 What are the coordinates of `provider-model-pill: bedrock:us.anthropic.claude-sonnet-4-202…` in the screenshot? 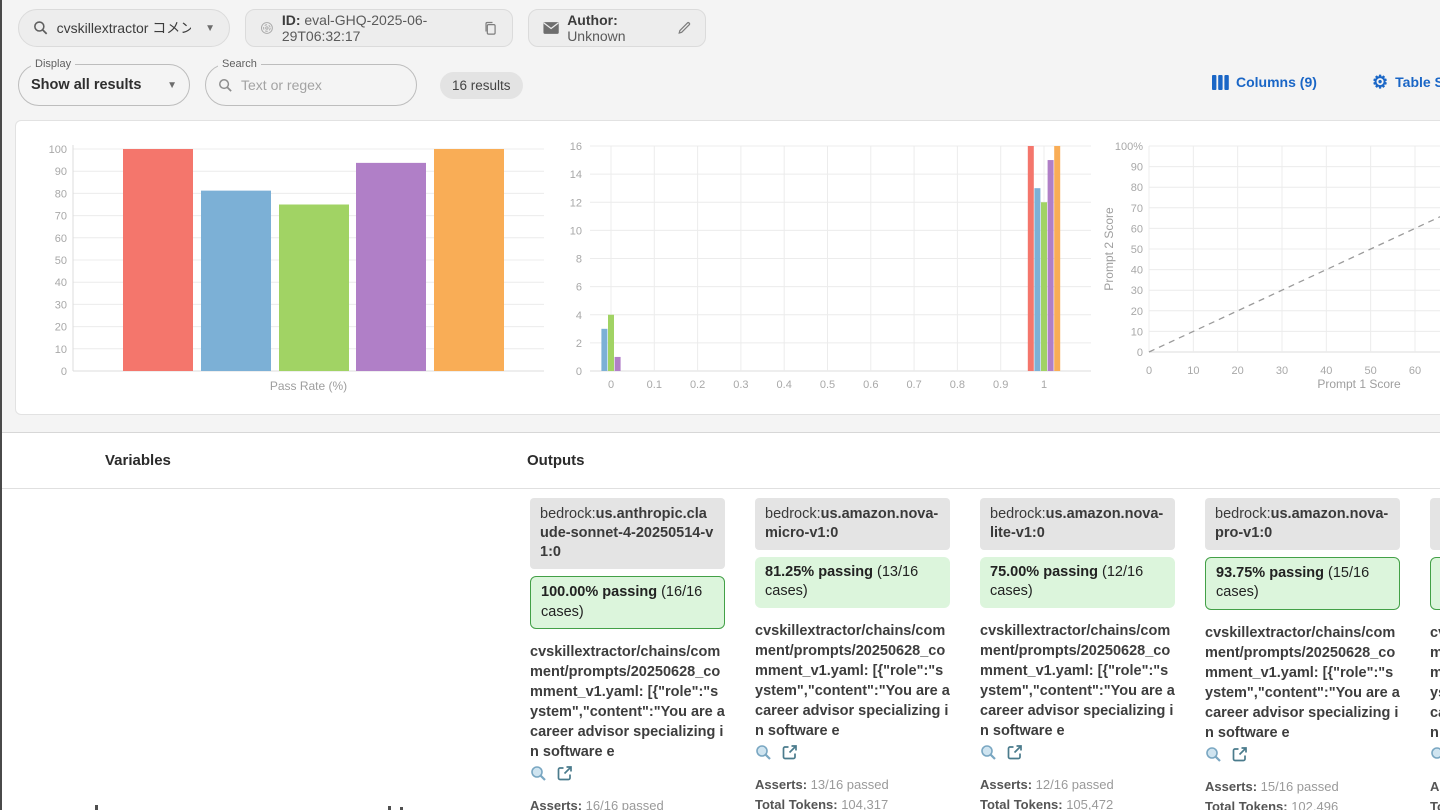 It's located at (627, 534).